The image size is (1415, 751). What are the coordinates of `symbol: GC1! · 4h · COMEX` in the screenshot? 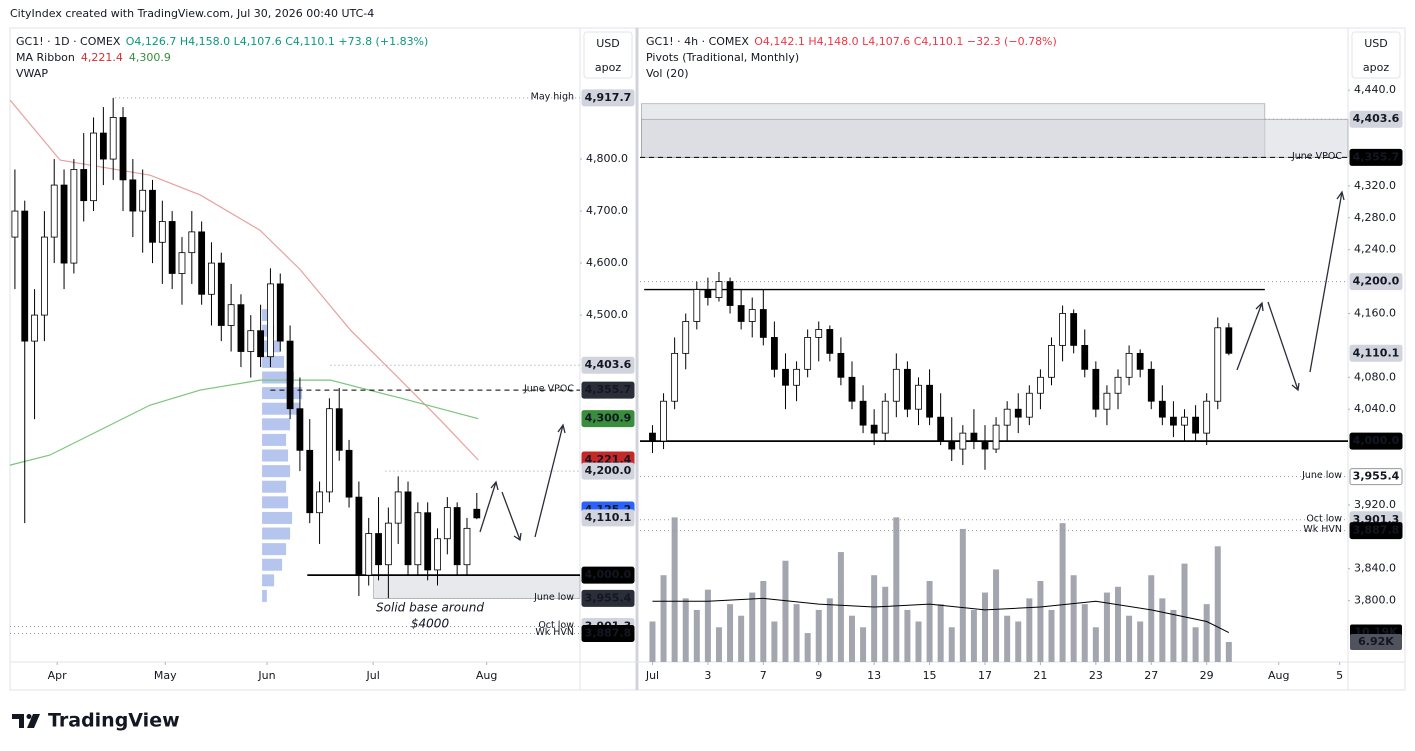 It's located at (697, 41).